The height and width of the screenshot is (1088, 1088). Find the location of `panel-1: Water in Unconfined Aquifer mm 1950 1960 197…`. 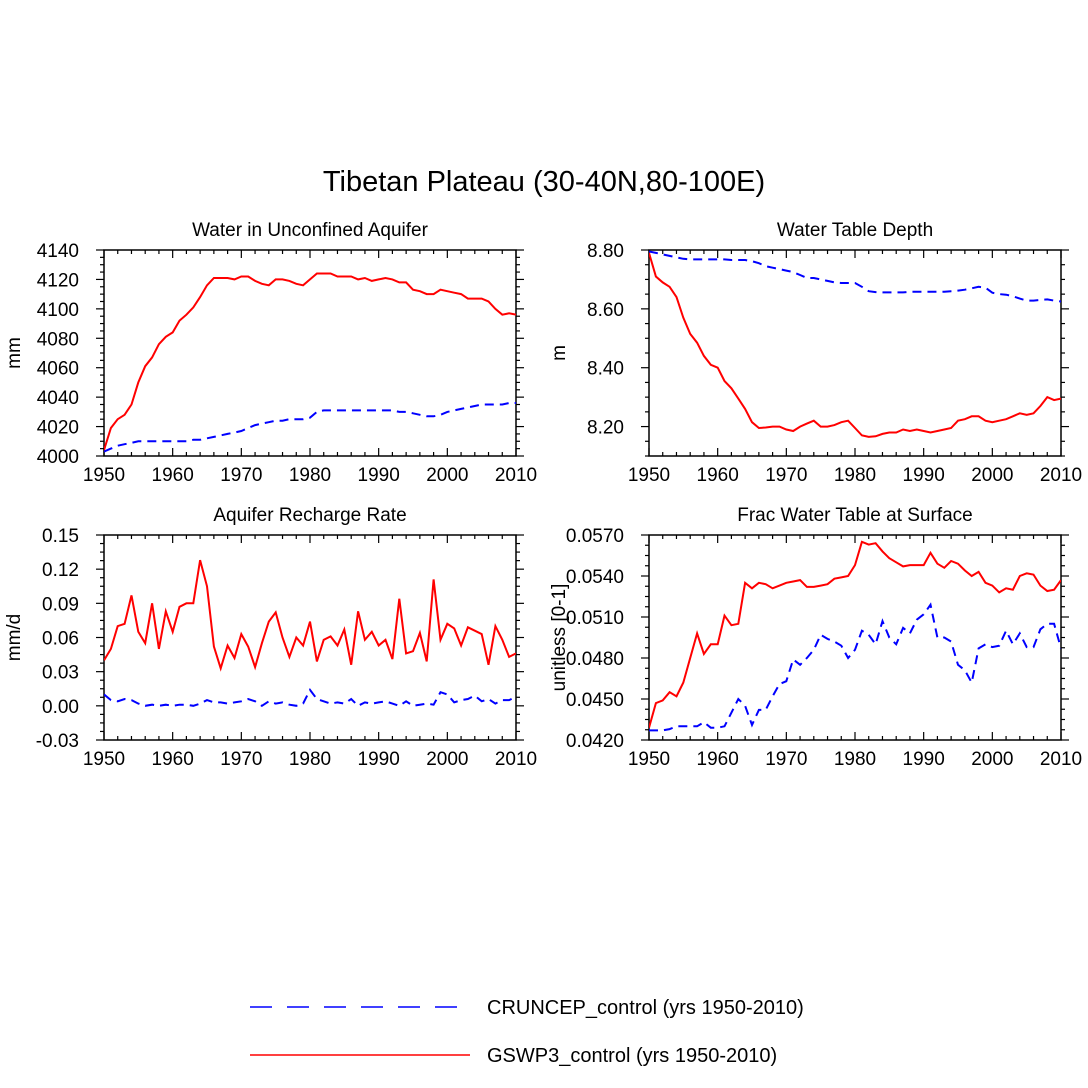

panel-1: Water in Unconfined Aquifer mm 1950 1960 197… is located at coordinates (270, 353).